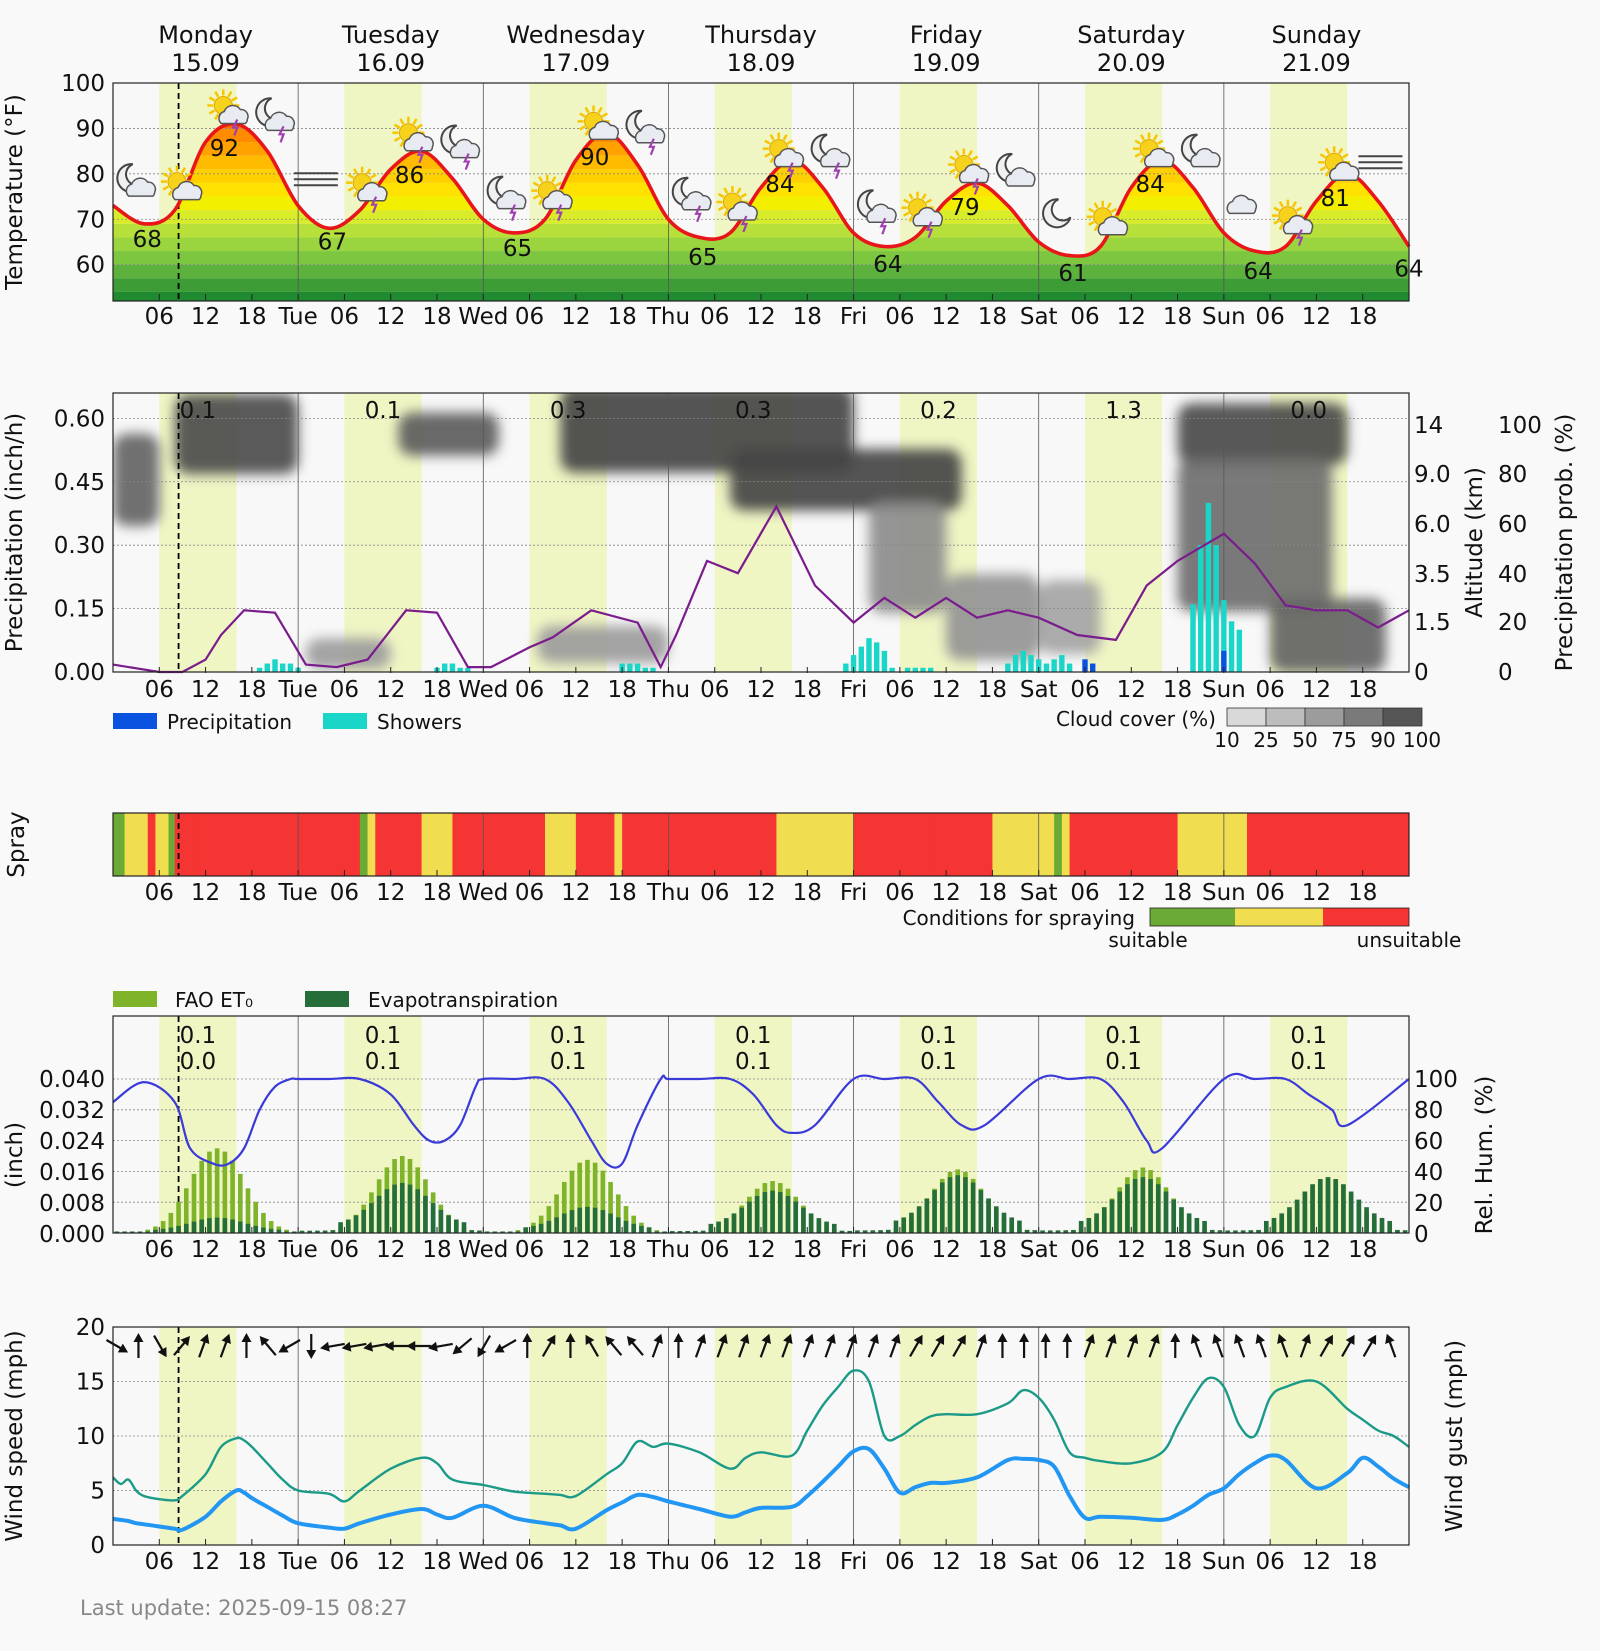 Image resolution: width=1600 pixels, height=1651 pixels. Describe the element at coordinates (136, 180) in the screenshot. I see `moon-cloud-icon` at that location.